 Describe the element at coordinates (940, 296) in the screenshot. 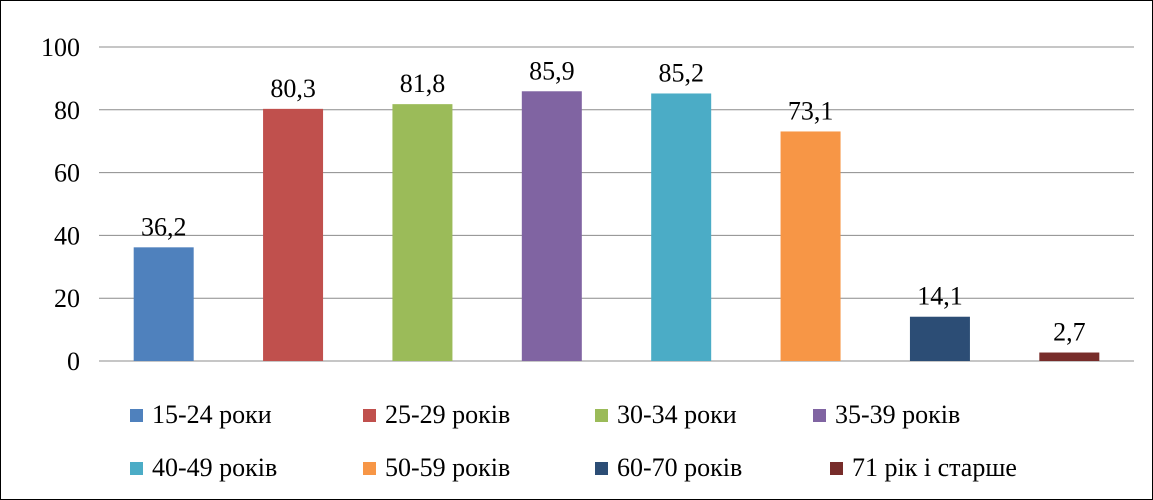

I see `bar-value-label: 14,1` at that location.